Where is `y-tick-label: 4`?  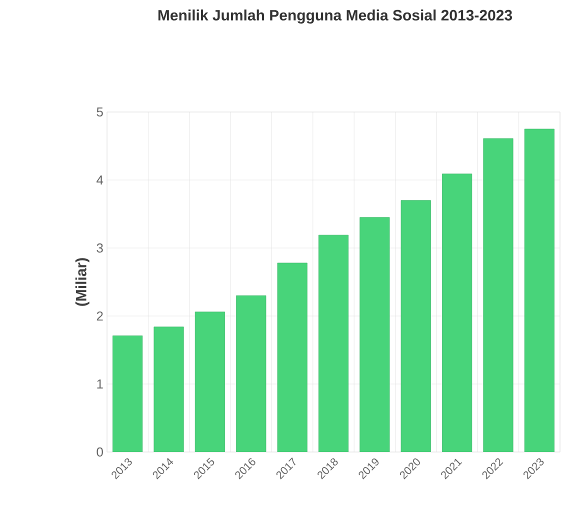
y-tick-label: 4 is located at coordinates (100, 180).